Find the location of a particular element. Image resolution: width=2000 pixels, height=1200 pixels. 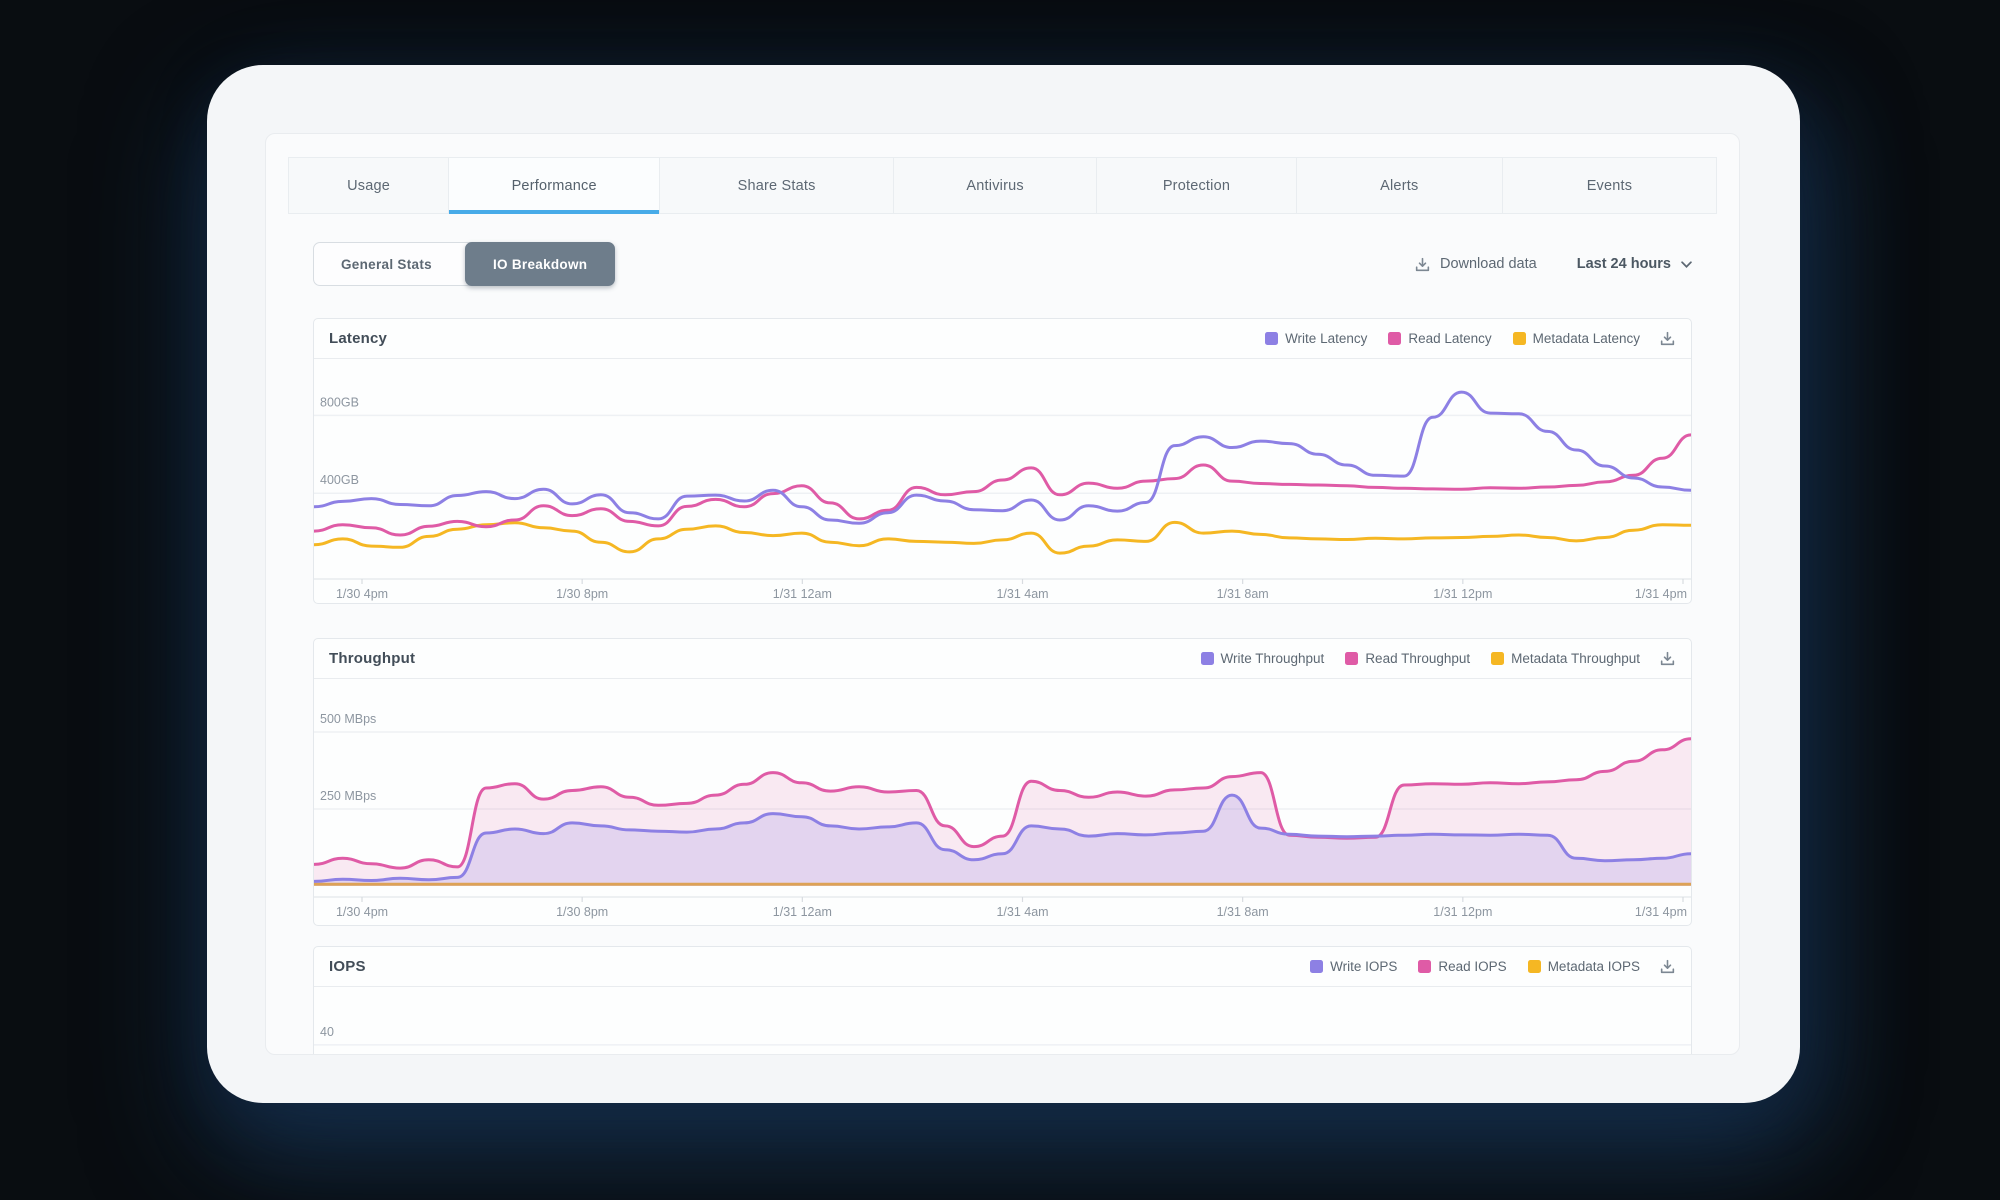

legend-label: Read IOPS is located at coordinates (1472, 966).